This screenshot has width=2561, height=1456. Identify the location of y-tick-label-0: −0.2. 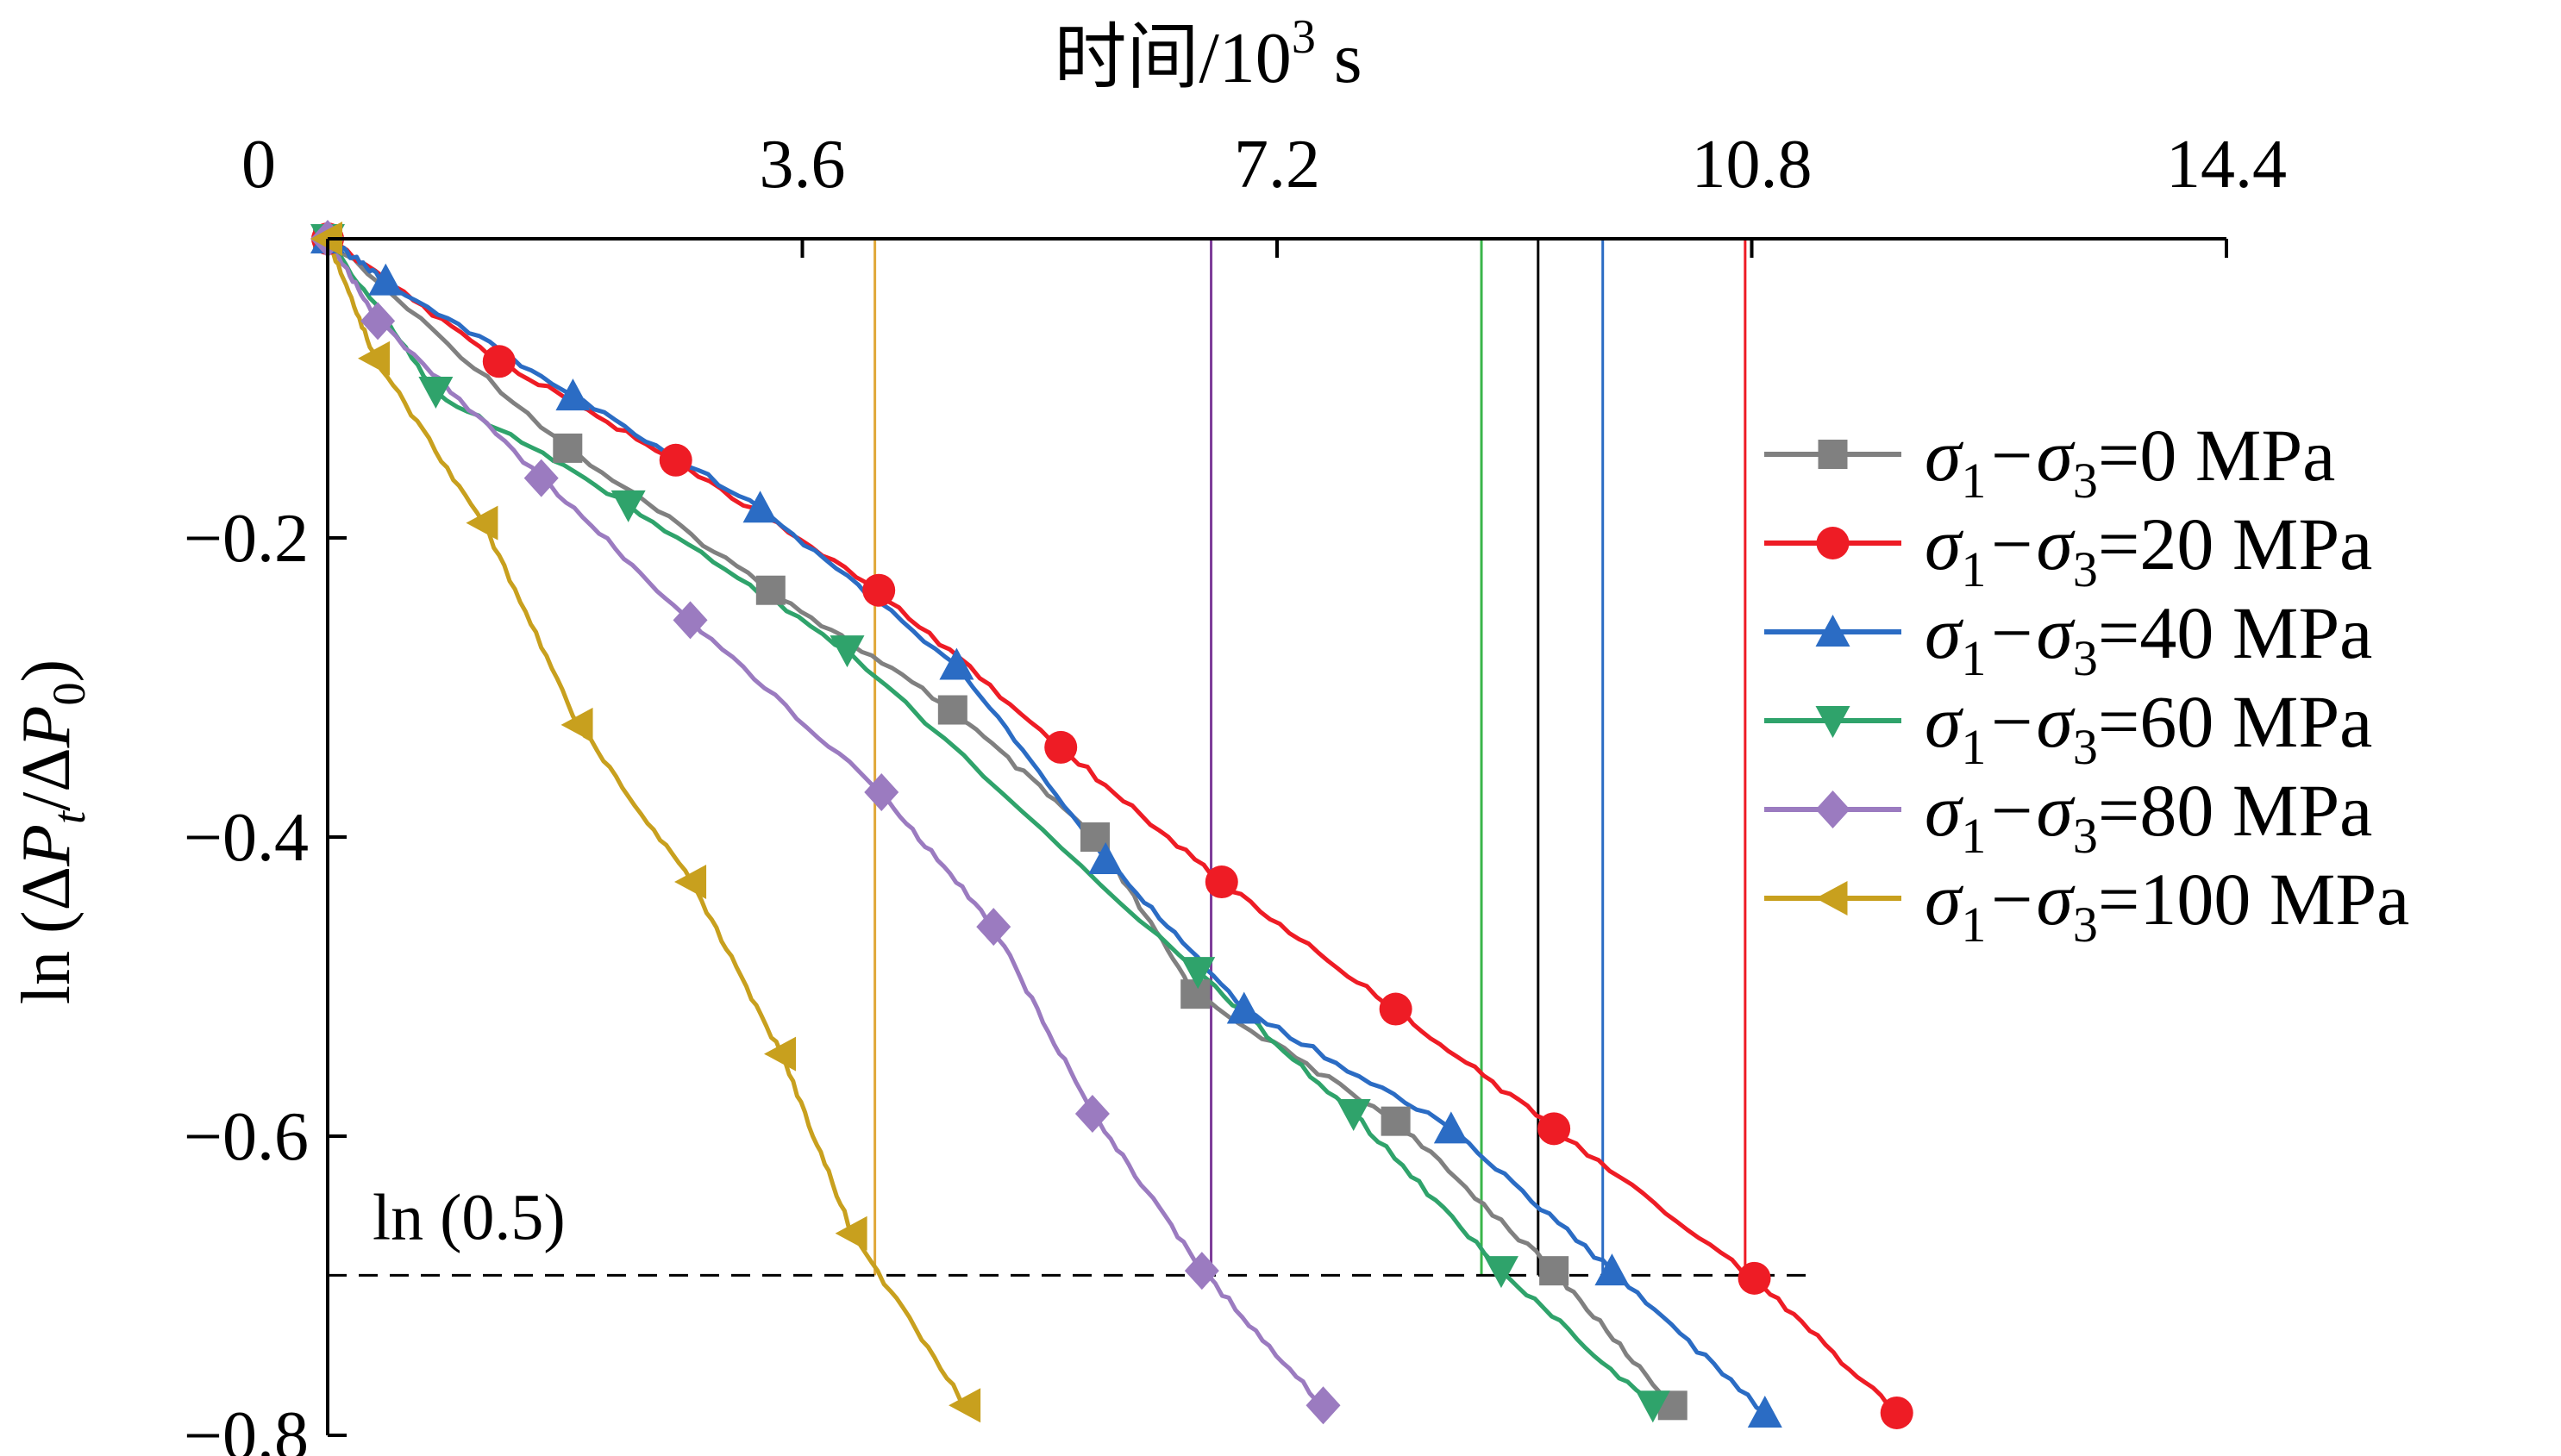
(247, 539).